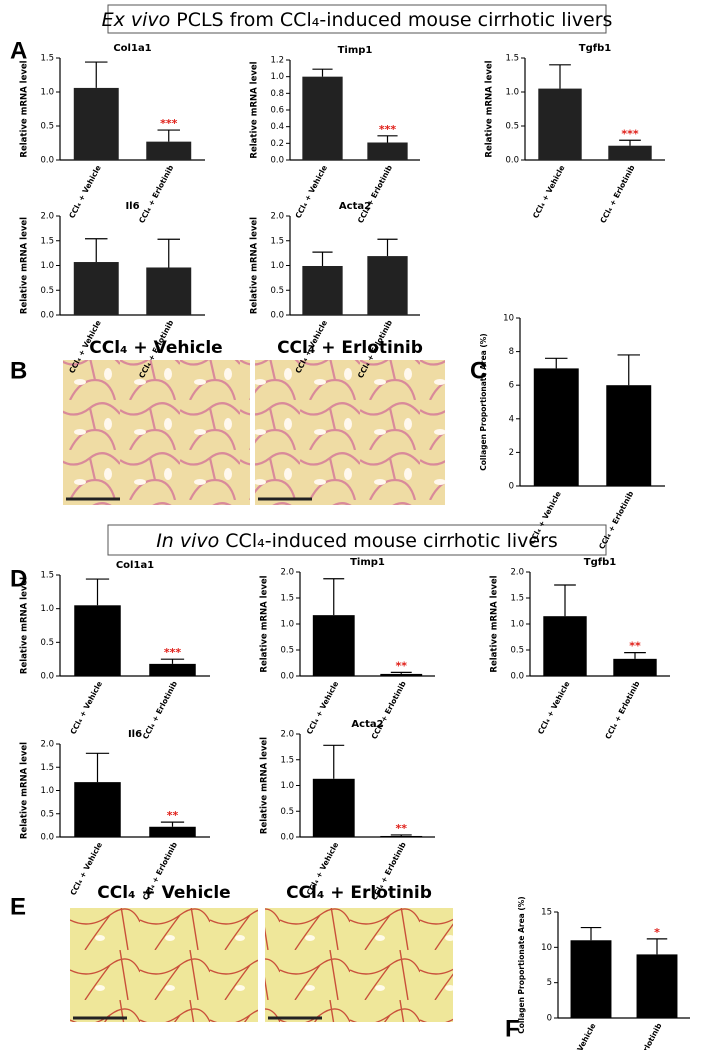 Image resolution: width=716 pixels, height=1050 pixels. Describe the element at coordinates (355, 50) in the screenshot. I see `chart-title: Timp1` at that location.